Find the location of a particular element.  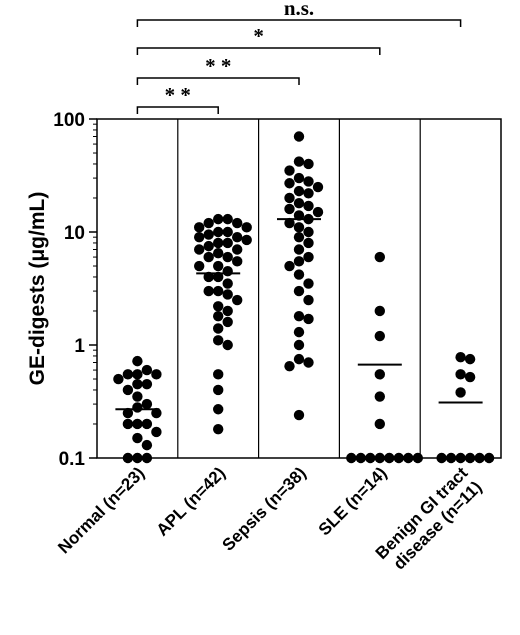

significance-brackets: n.s. * * * * * is located at coordinates (299, 57).